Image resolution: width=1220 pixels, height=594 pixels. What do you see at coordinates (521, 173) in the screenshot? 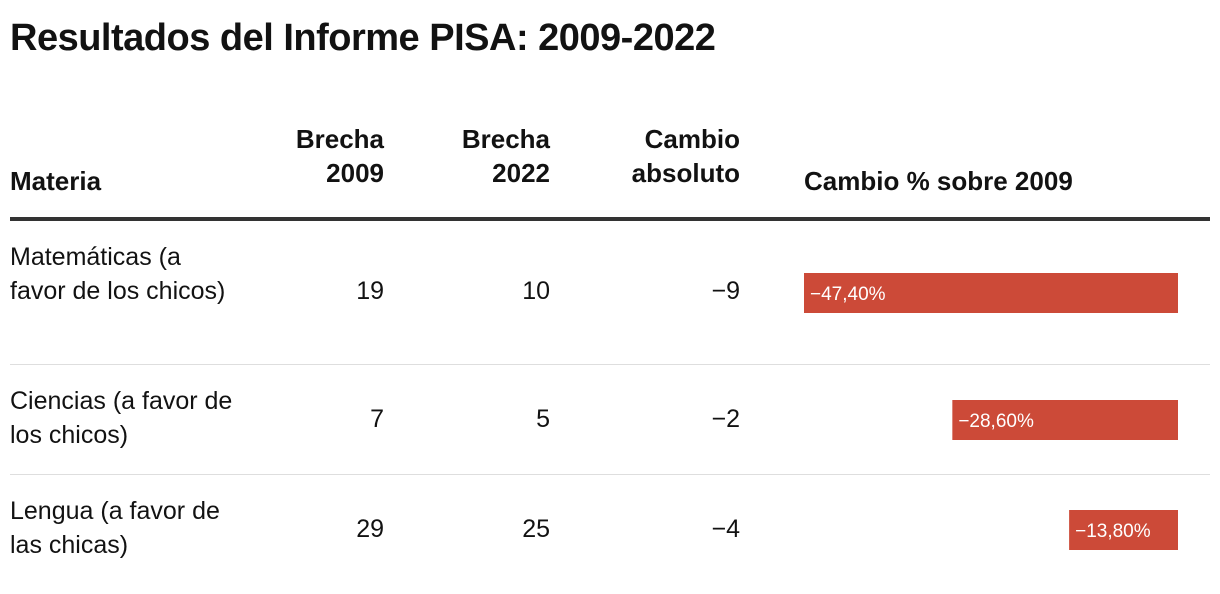
I see `header-brecha-2022-line2: 2022` at bounding box center [521, 173].